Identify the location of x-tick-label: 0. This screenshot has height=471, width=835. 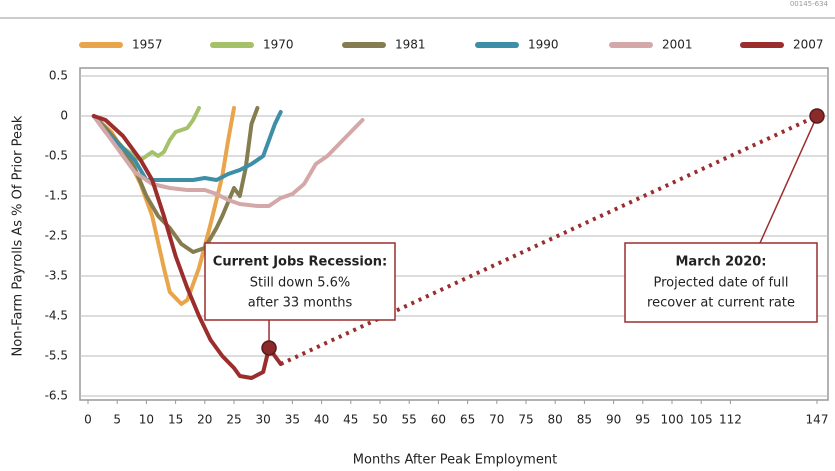
(88, 420).